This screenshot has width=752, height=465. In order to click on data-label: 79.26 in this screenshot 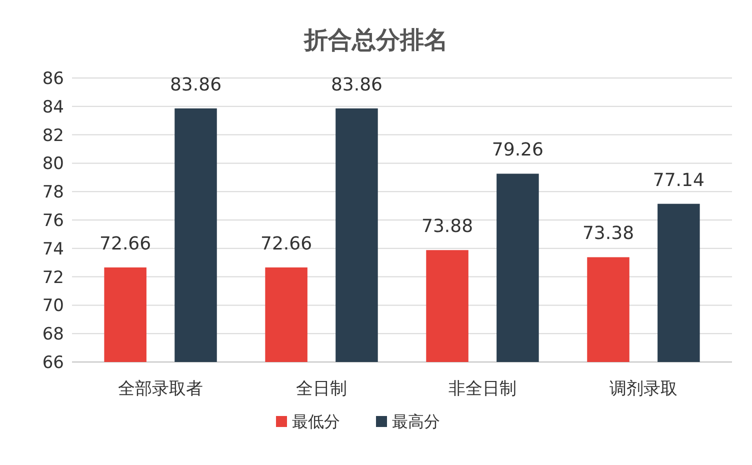, I will do `click(518, 150)`.